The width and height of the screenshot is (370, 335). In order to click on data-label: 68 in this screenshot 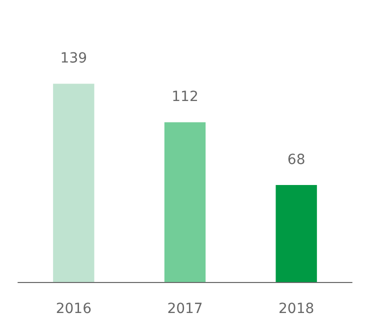, I will do `click(296, 160)`.